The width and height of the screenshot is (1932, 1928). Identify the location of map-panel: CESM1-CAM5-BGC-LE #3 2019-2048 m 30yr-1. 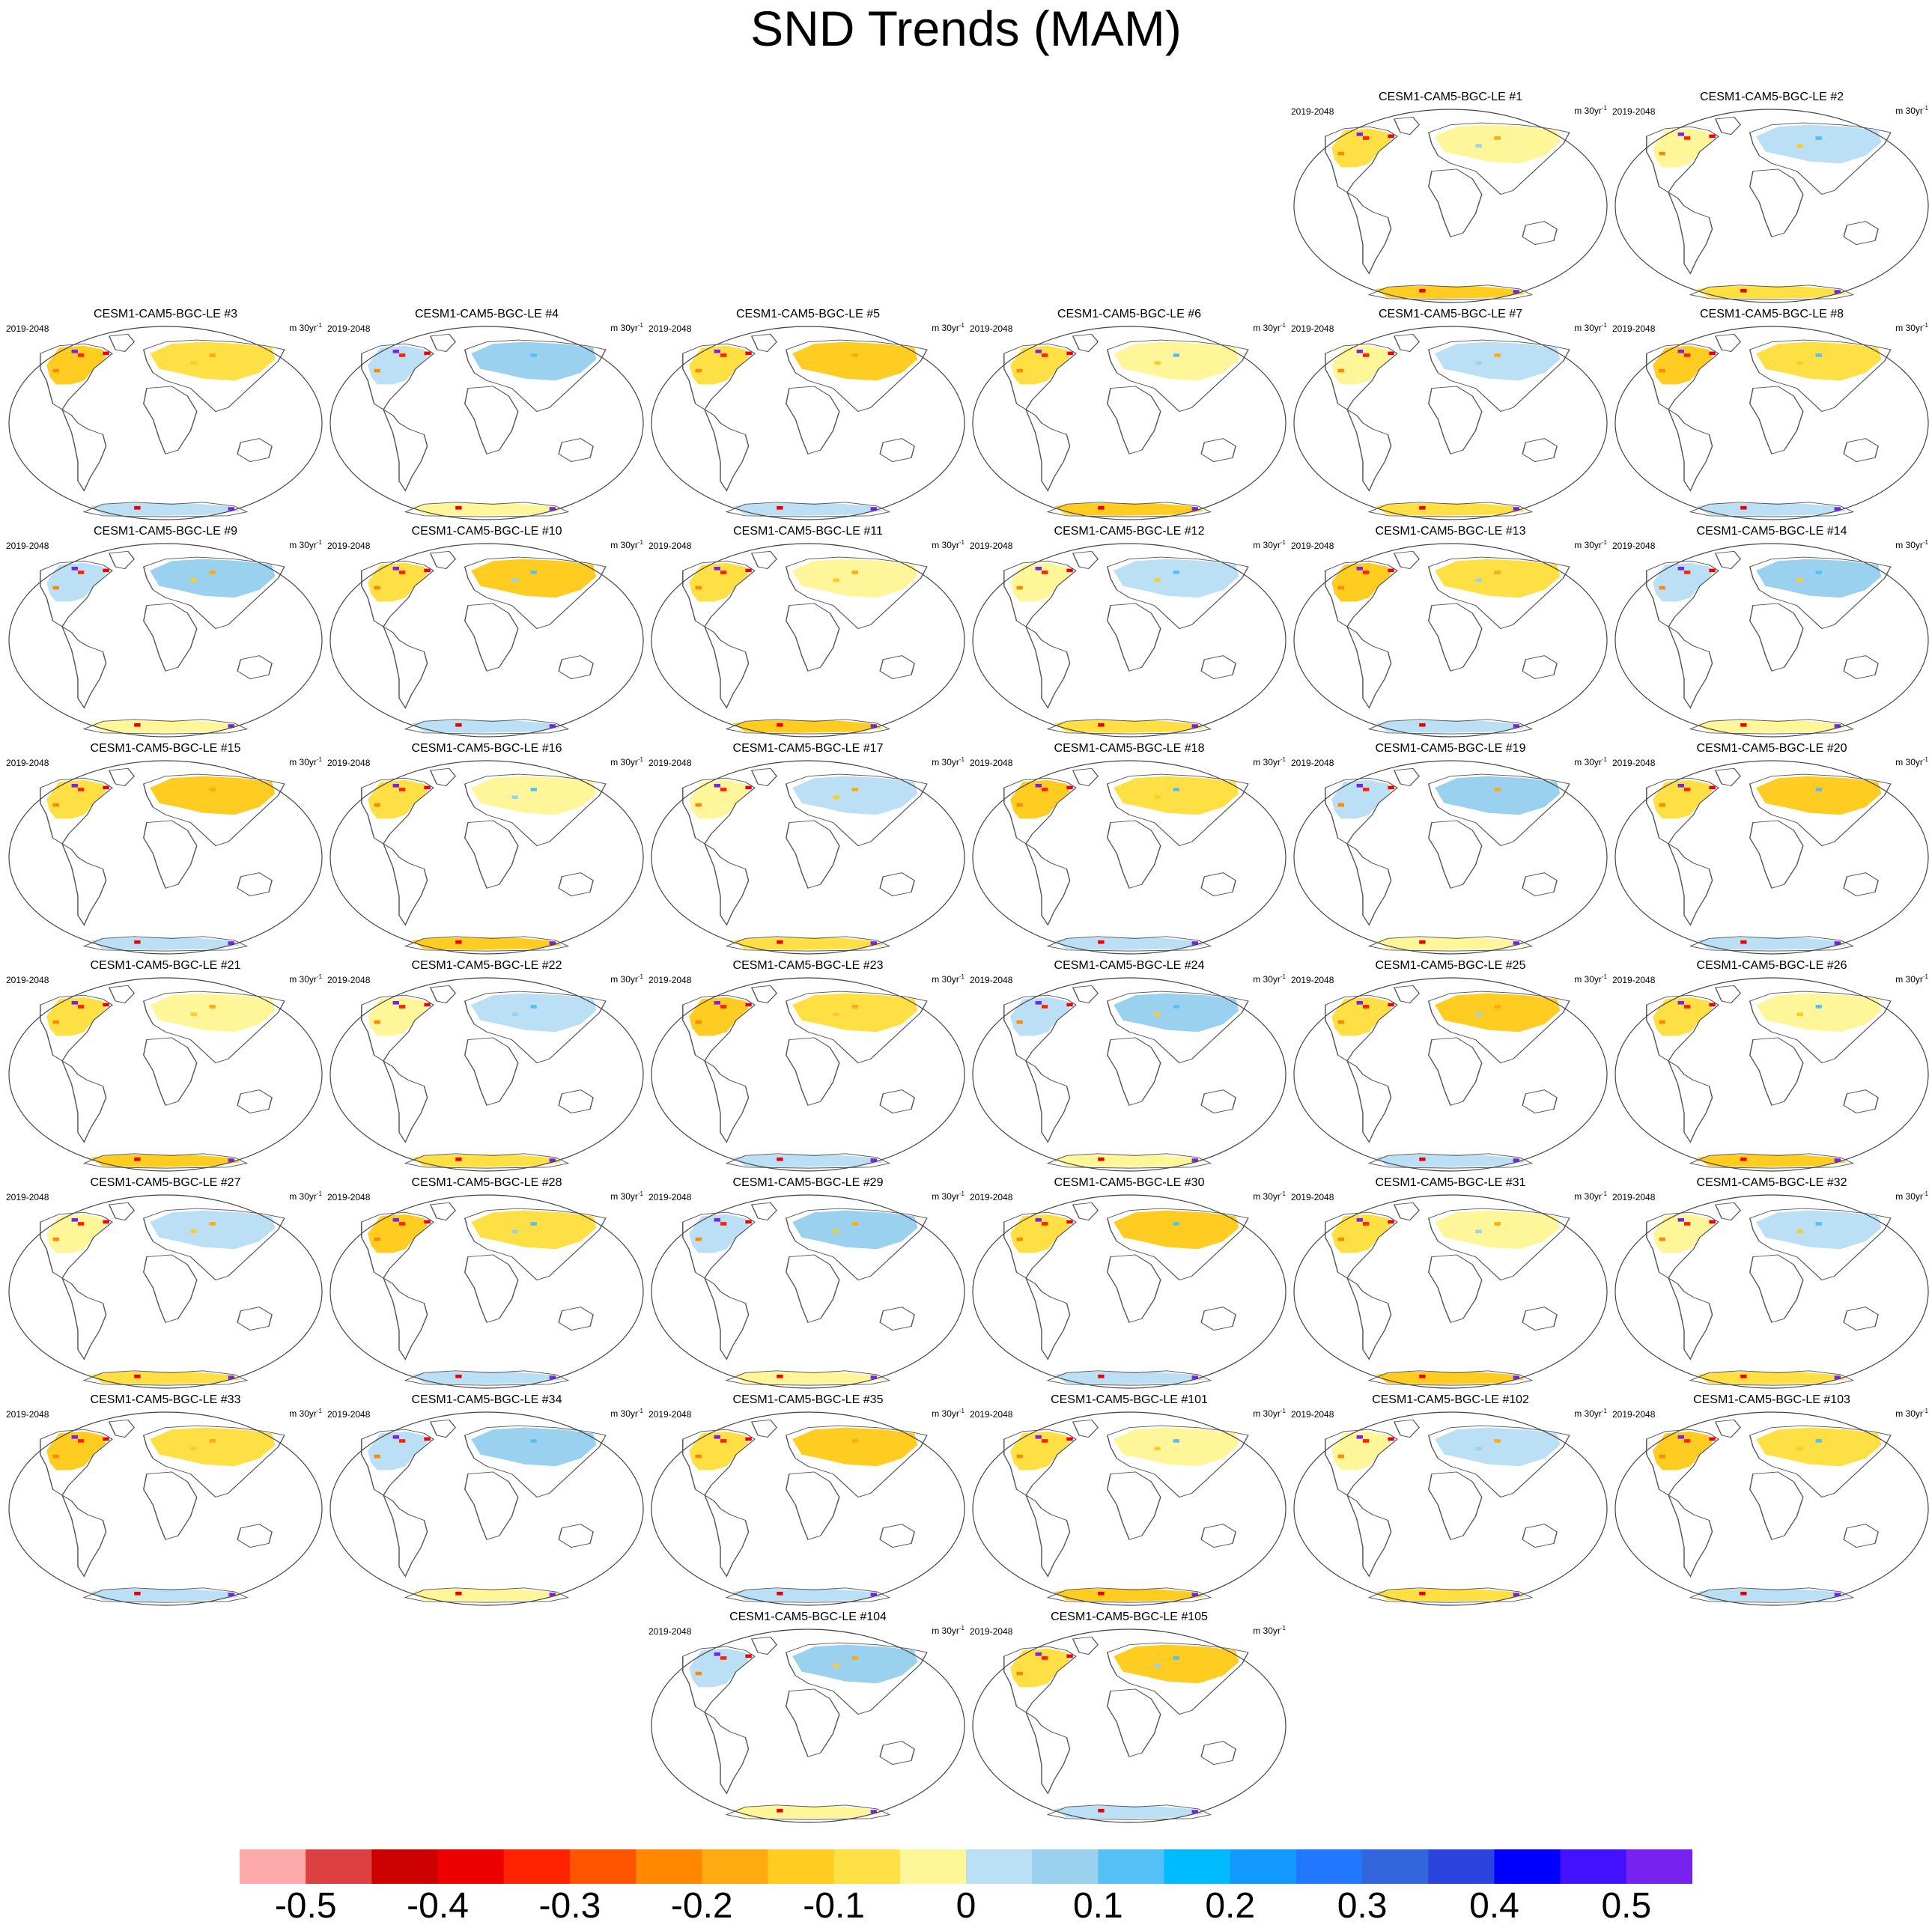
(165, 415).